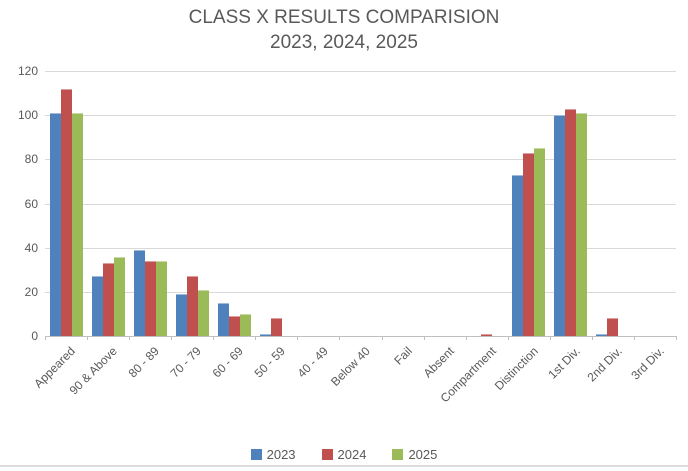 This screenshot has height=471, width=688. Describe the element at coordinates (487, 334) in the screenshot. I see `bar-2024-compartment` at that location.